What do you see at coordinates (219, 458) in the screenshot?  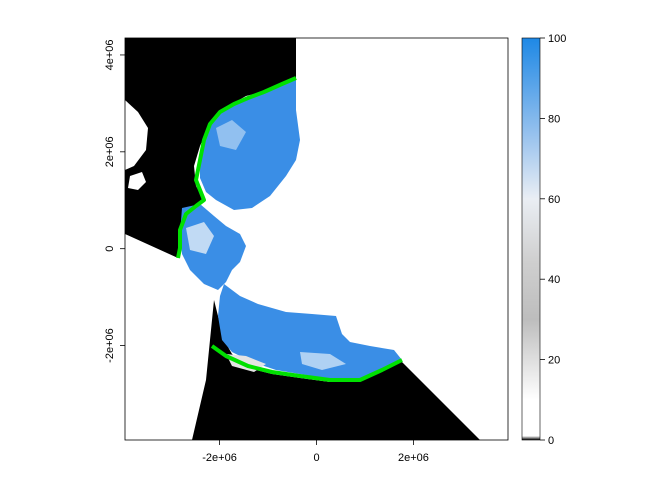 I see `x-tick-label: -2e+06` at bounding box center [219, 458].